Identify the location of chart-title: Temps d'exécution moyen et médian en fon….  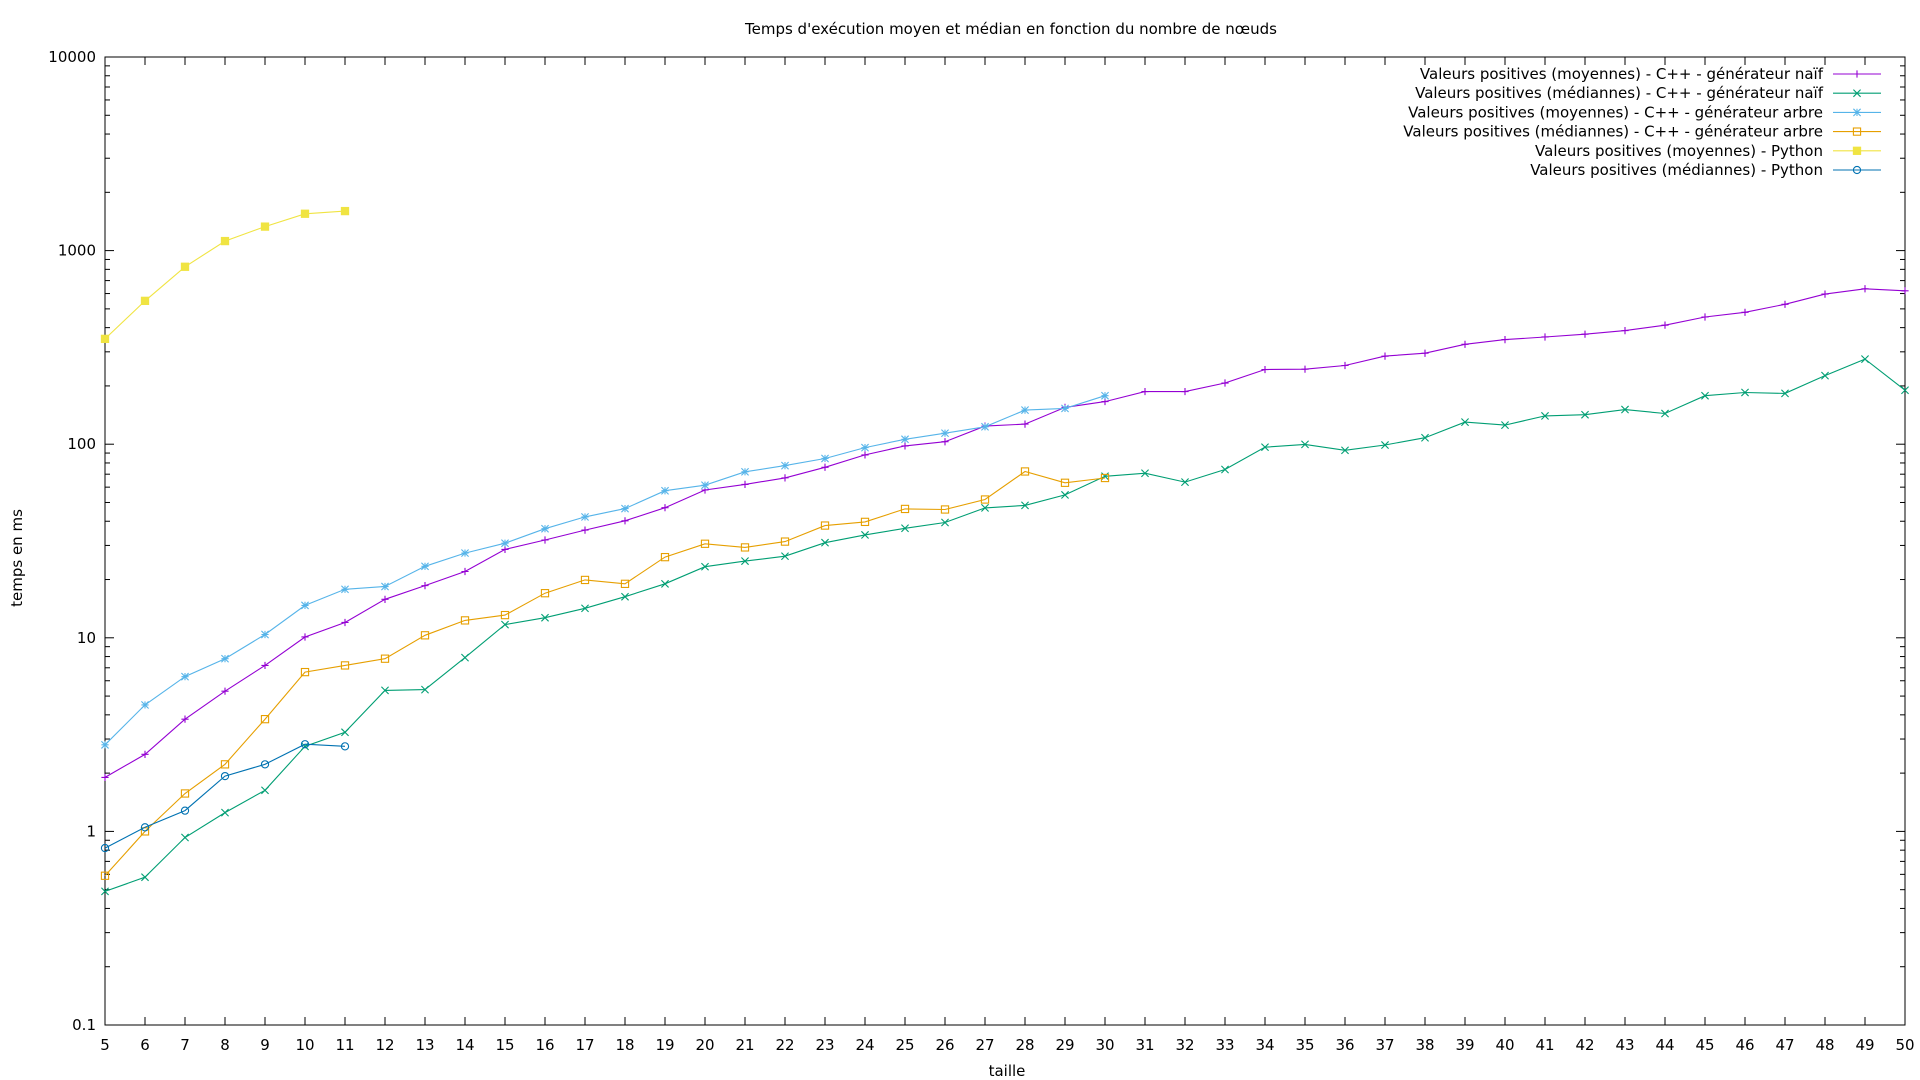
(1010, 29).